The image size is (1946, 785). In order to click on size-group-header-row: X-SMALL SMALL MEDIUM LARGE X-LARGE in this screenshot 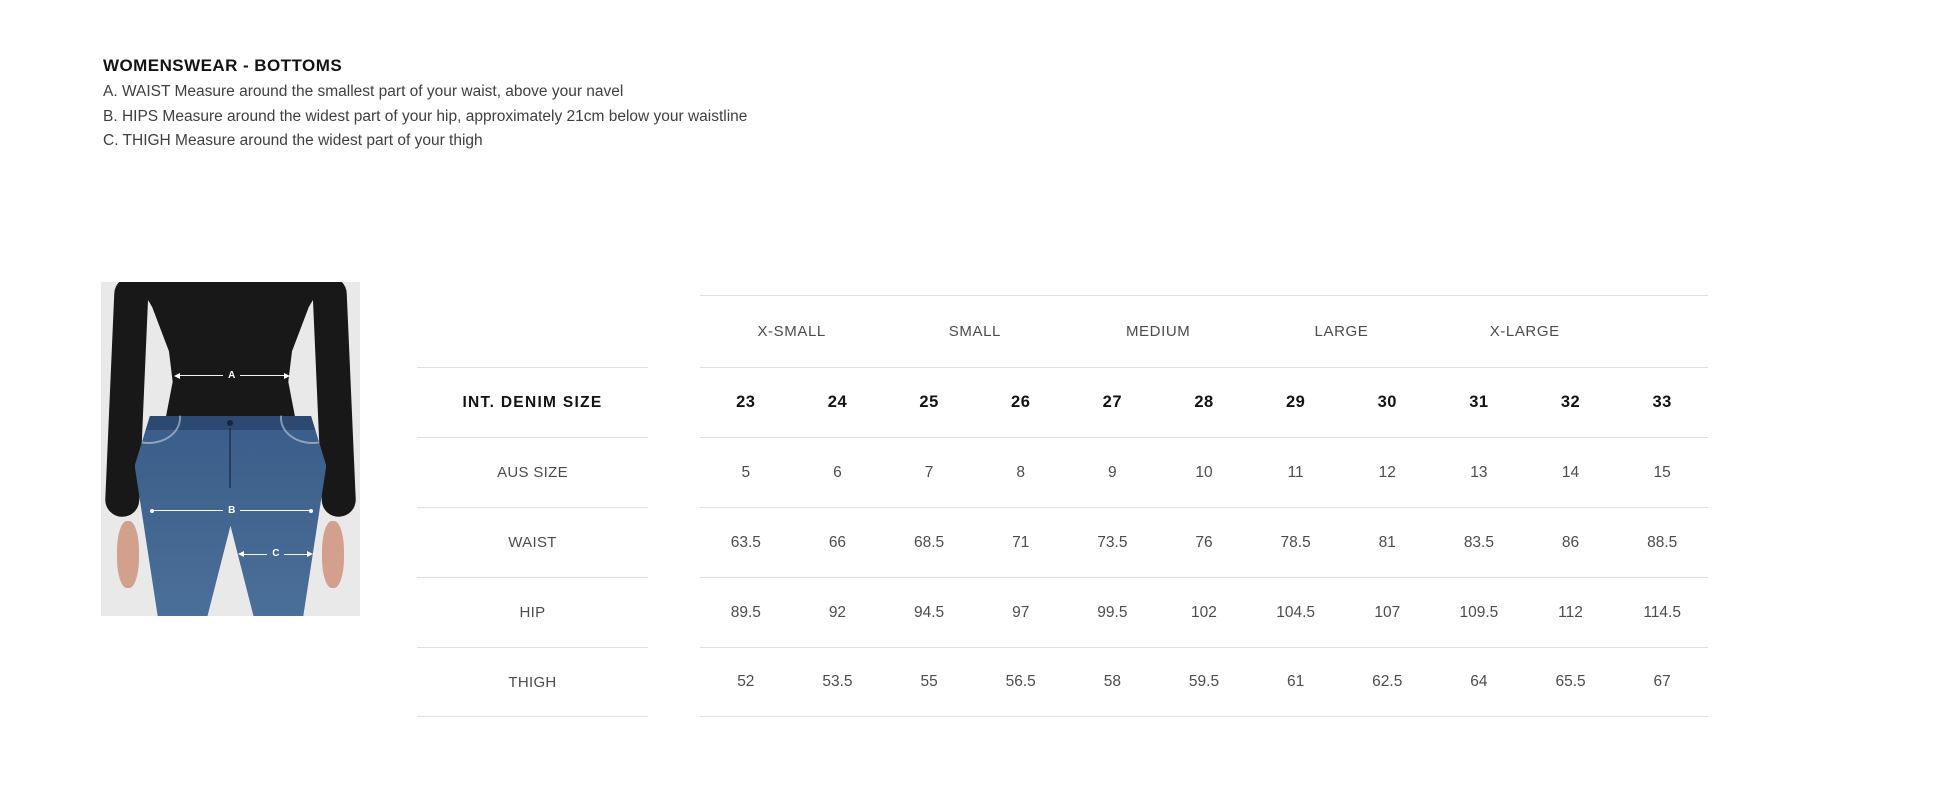, I will do `click(1204, 331)`.